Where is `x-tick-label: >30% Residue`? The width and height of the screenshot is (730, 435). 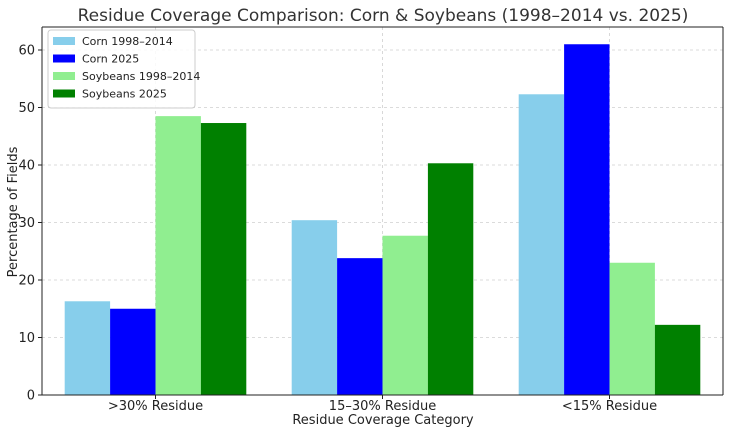 x-tick-label: >30% Residue is located at coordinates (155, 406).